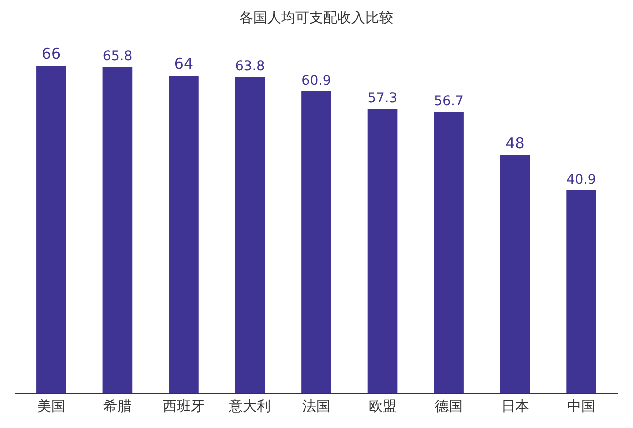 The height and width of the screenshot is (428, 633). What do you see at coordinates (449, 102) in the screenshot?
I see `data-label: 56.7` at bounding box center [449, 102].